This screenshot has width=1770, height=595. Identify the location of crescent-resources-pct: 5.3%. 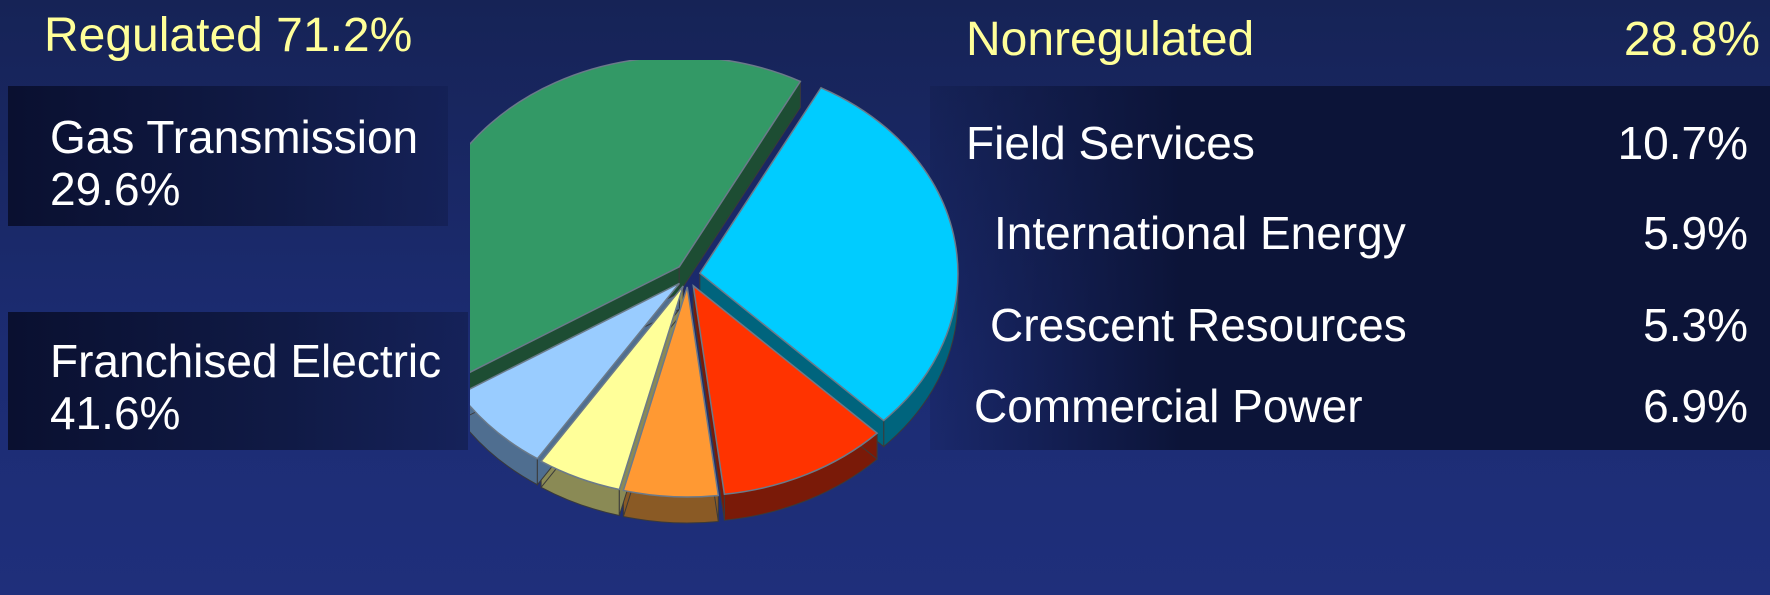
(1695, 325).